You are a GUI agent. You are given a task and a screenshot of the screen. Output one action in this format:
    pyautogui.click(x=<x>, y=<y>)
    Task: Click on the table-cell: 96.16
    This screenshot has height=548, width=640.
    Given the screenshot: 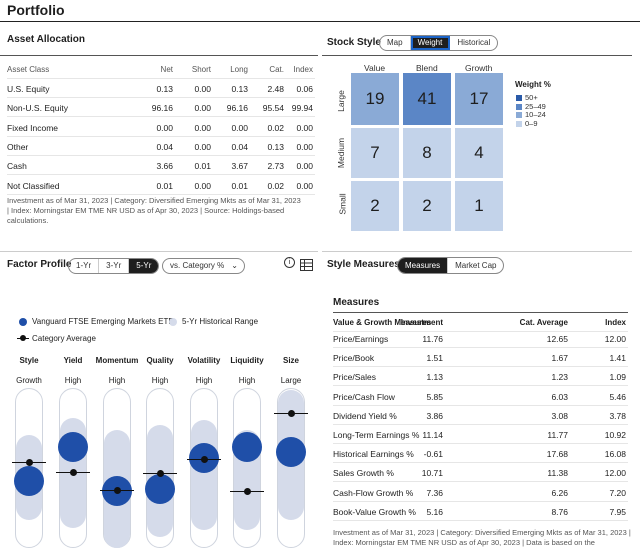 What is the action you would take?
    pyautogui.click(x=237, y=108)
    